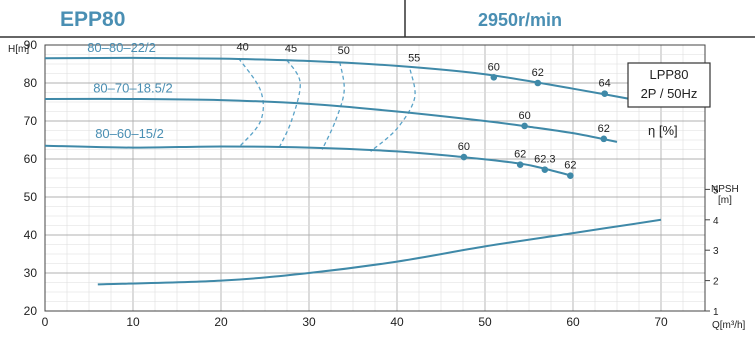 The image size is (755, 342). What do you see at coordinates (605, 84) in the screenshot?
I see `efficiency-marker-label: 64` at bounding box center [605, 84].